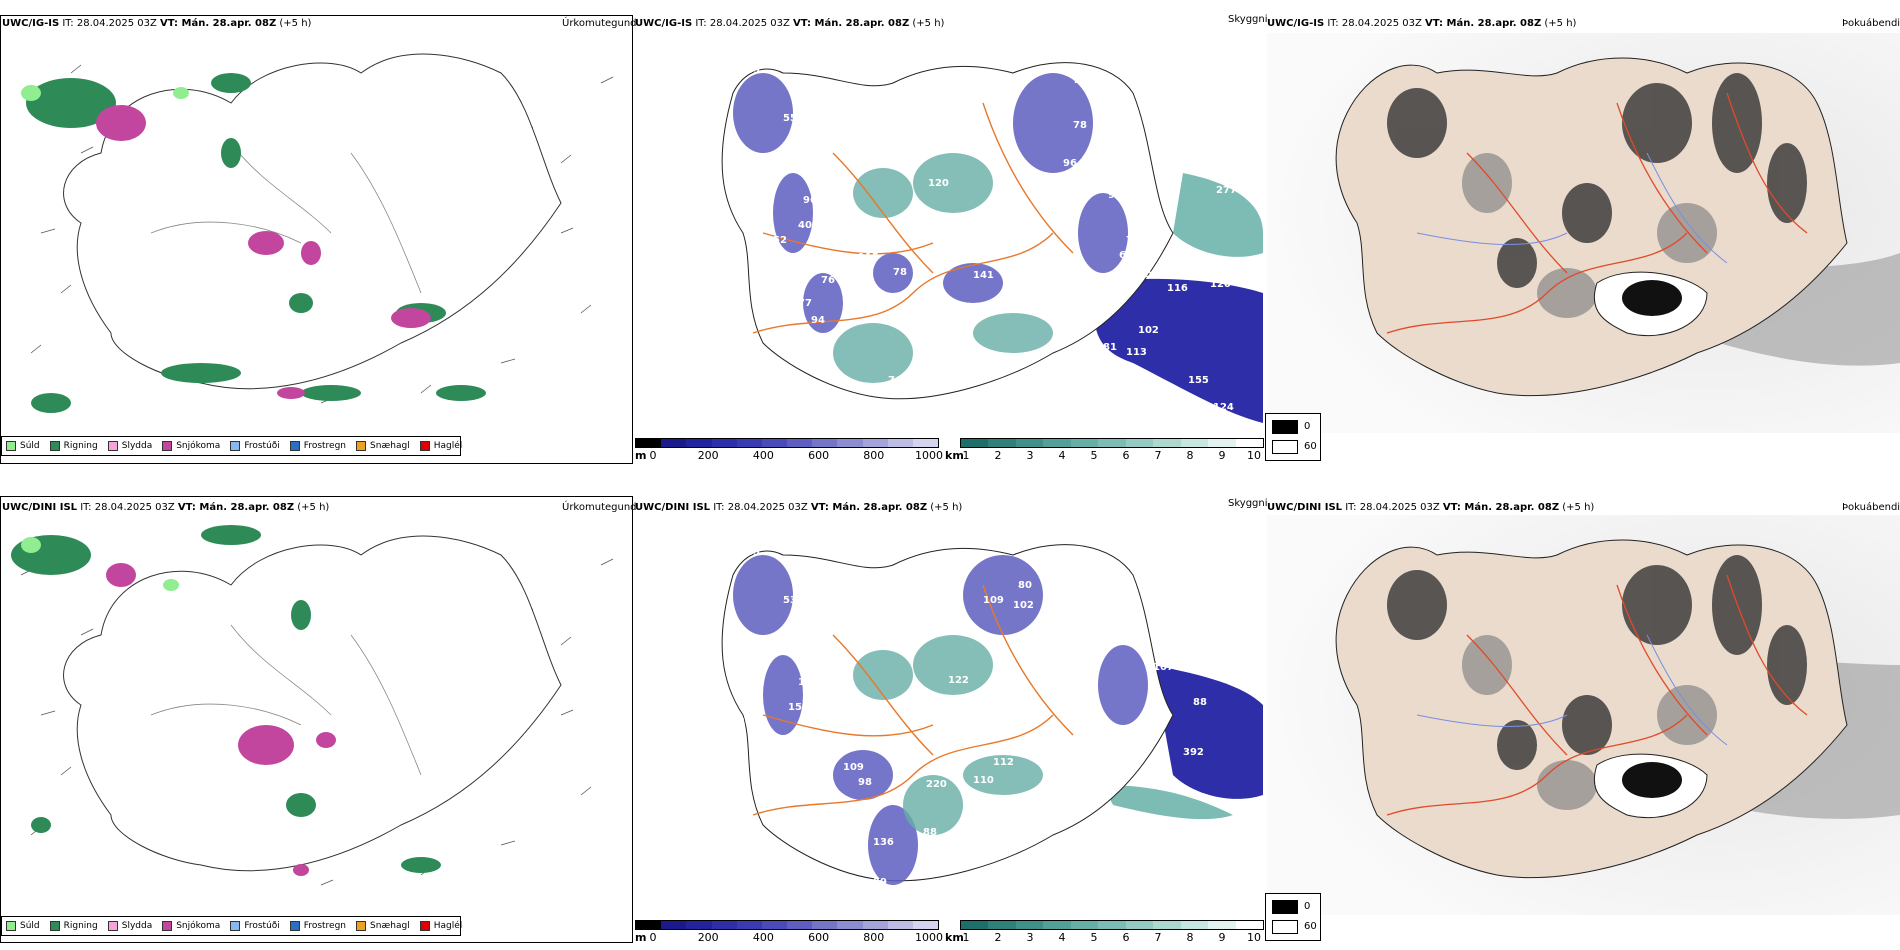  I want to click on colorbar-tick: 10, so click(1254, 455).